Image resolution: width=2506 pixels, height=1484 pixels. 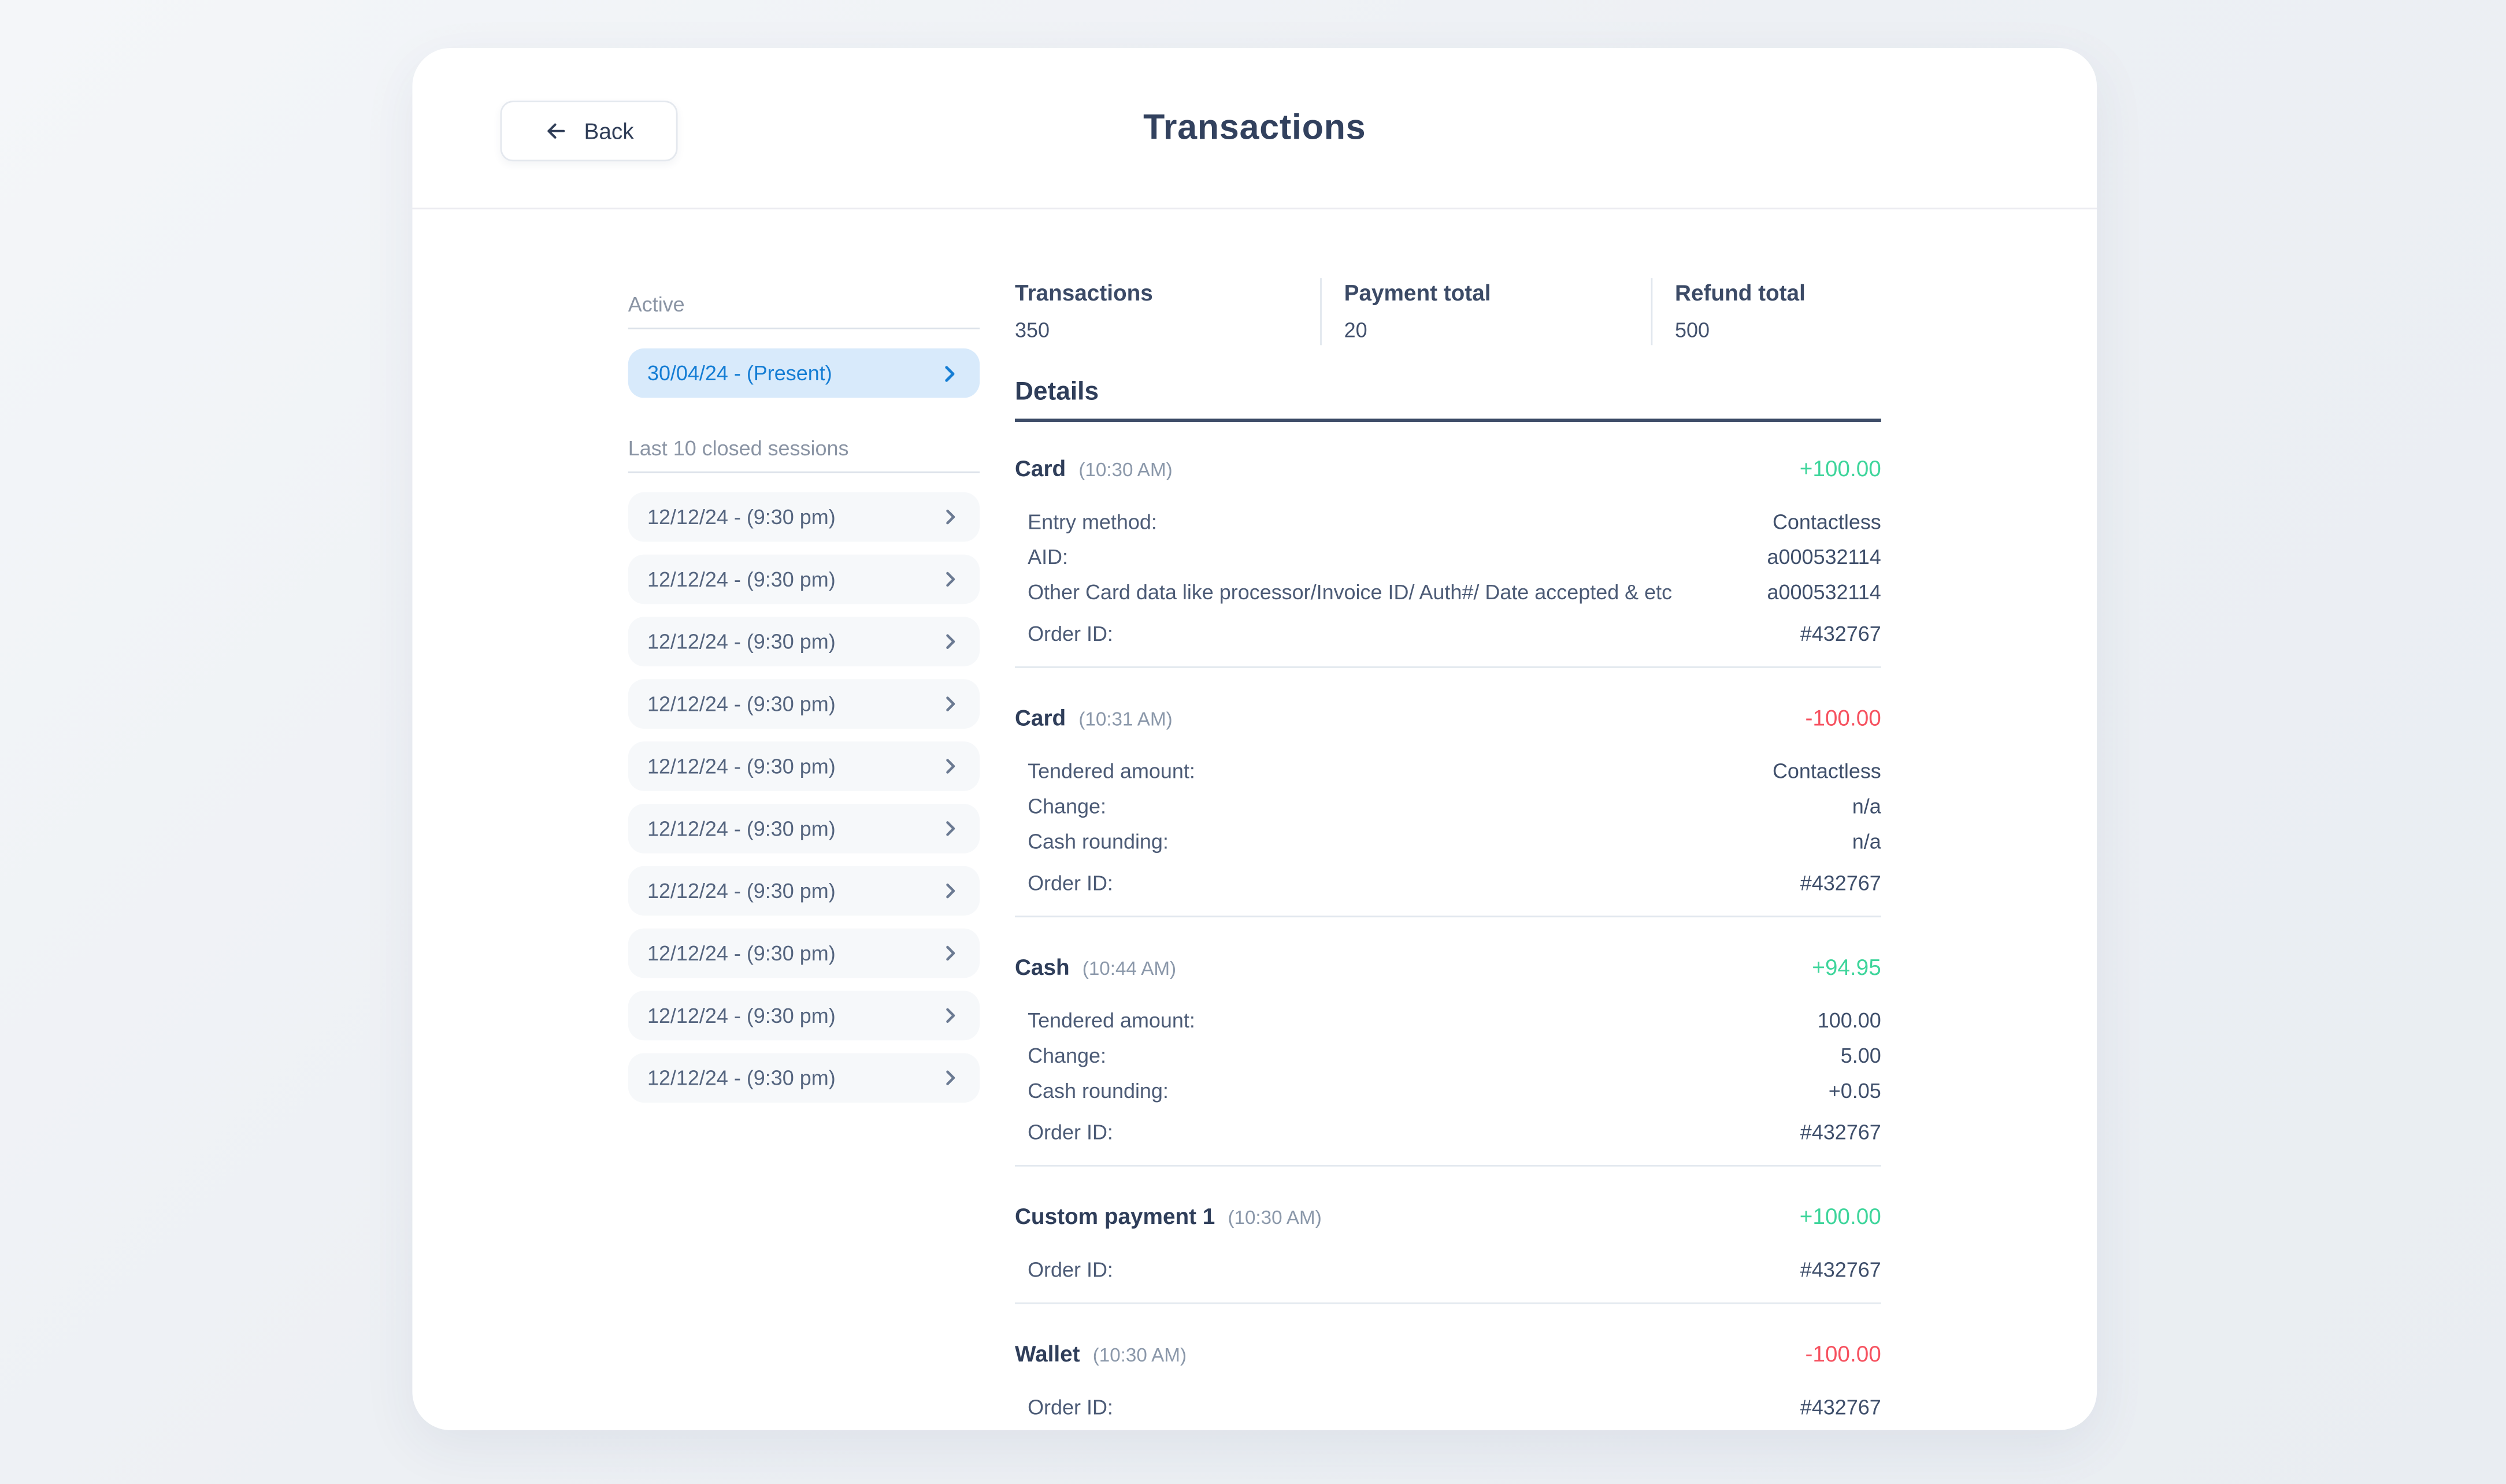 What do you see at coordinates (739, 448) in the screenshot?
I see `closed-sessions-label: Last 10 closed sessions` at bounding box center [739, 448].